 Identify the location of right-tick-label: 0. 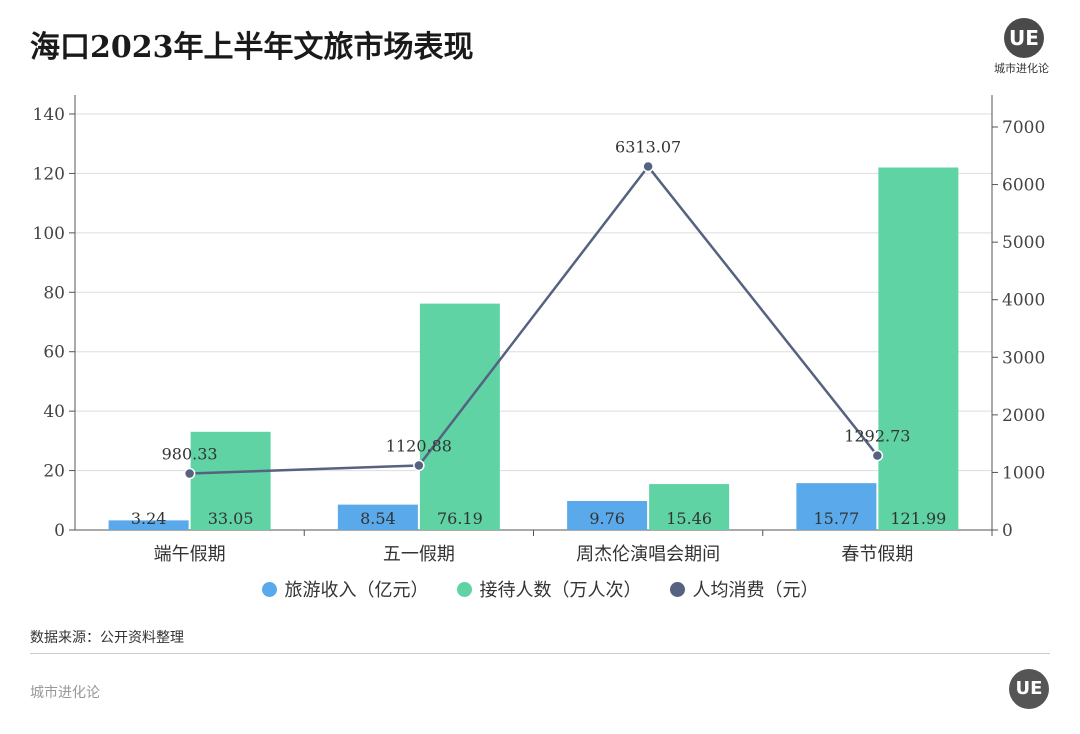
(1007, 531).